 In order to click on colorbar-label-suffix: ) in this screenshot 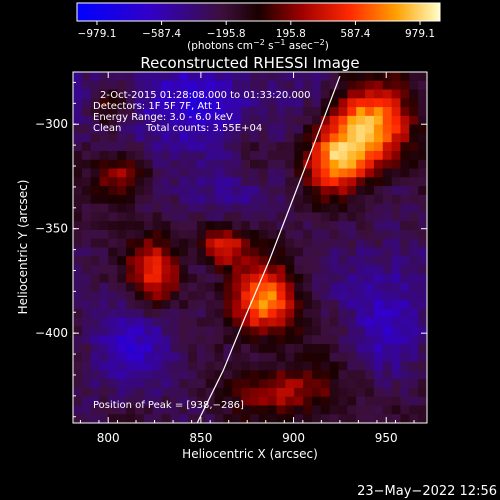, I will do `click(327, 46)`.